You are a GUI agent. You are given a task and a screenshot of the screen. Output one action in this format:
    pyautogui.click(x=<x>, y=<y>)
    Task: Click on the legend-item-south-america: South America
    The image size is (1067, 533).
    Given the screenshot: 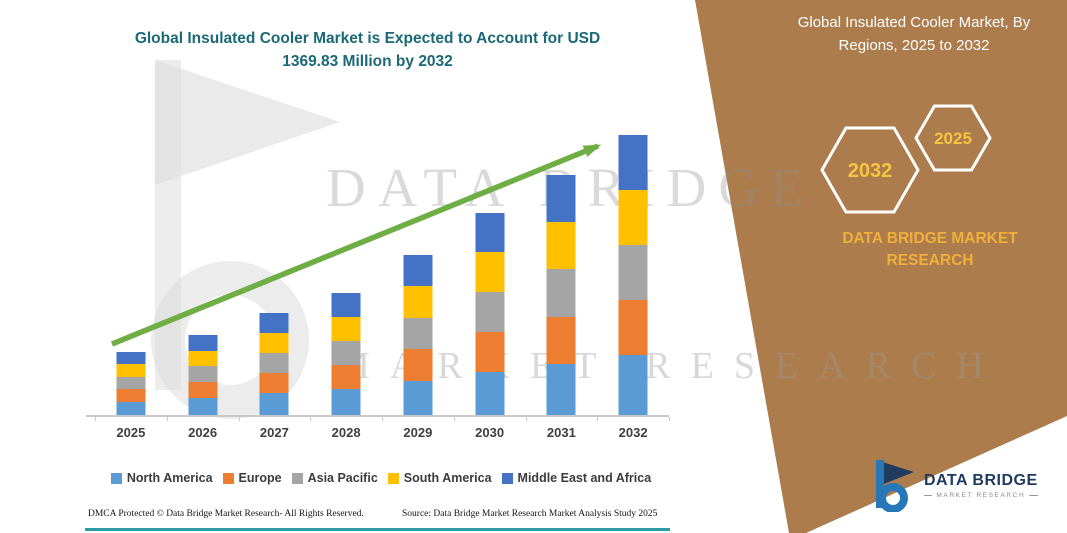 What is the action you would take?
    pyautogui.click(x=439, y=478)
    